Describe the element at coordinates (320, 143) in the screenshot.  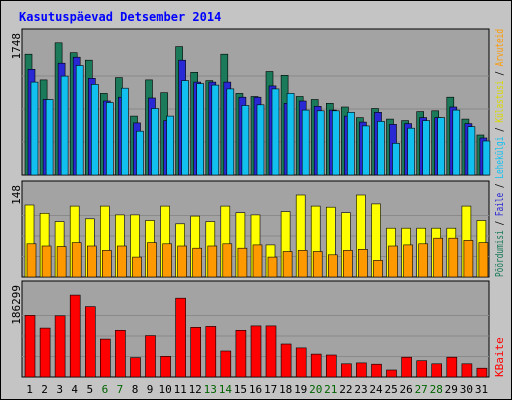
I see `bar-lehekülgi-day-20` at that location.